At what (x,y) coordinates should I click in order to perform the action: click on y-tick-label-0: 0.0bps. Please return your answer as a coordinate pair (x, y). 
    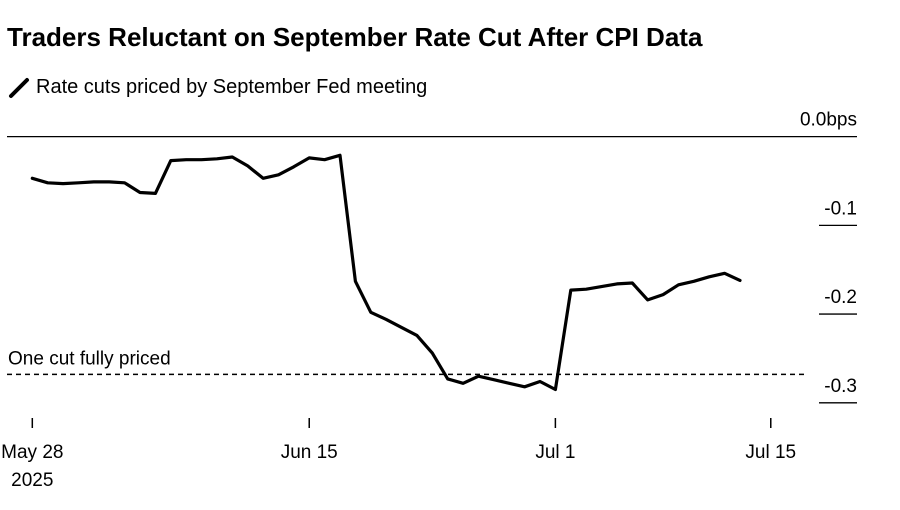
    Looking at the image, I should click on (828, 120).